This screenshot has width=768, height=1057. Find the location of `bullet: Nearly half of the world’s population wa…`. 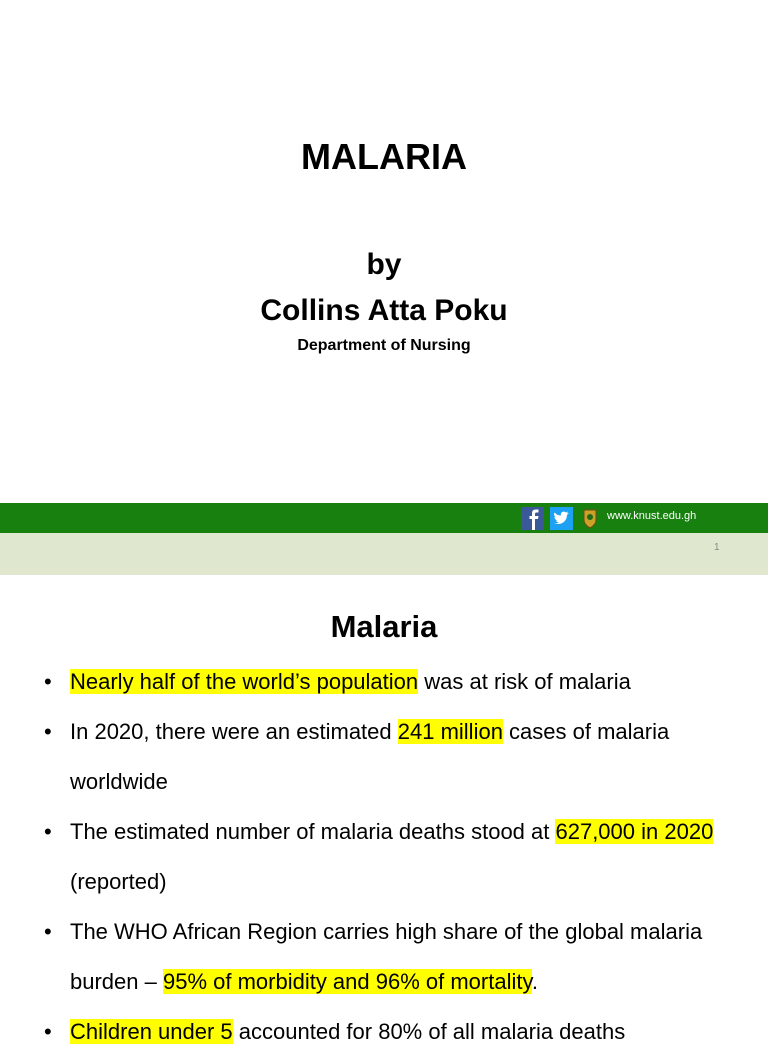

bullet: Nearly half of the world’s population wa… is located at coordinates (394, 682).